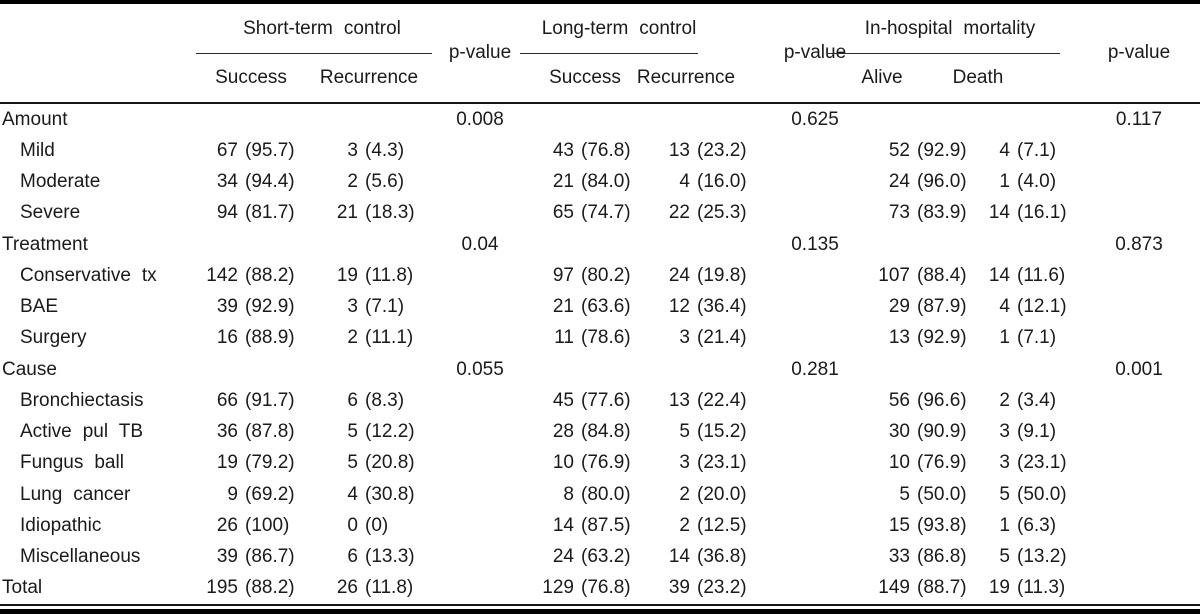  I want to click on percent-value: (88.2), so click(270, 275).